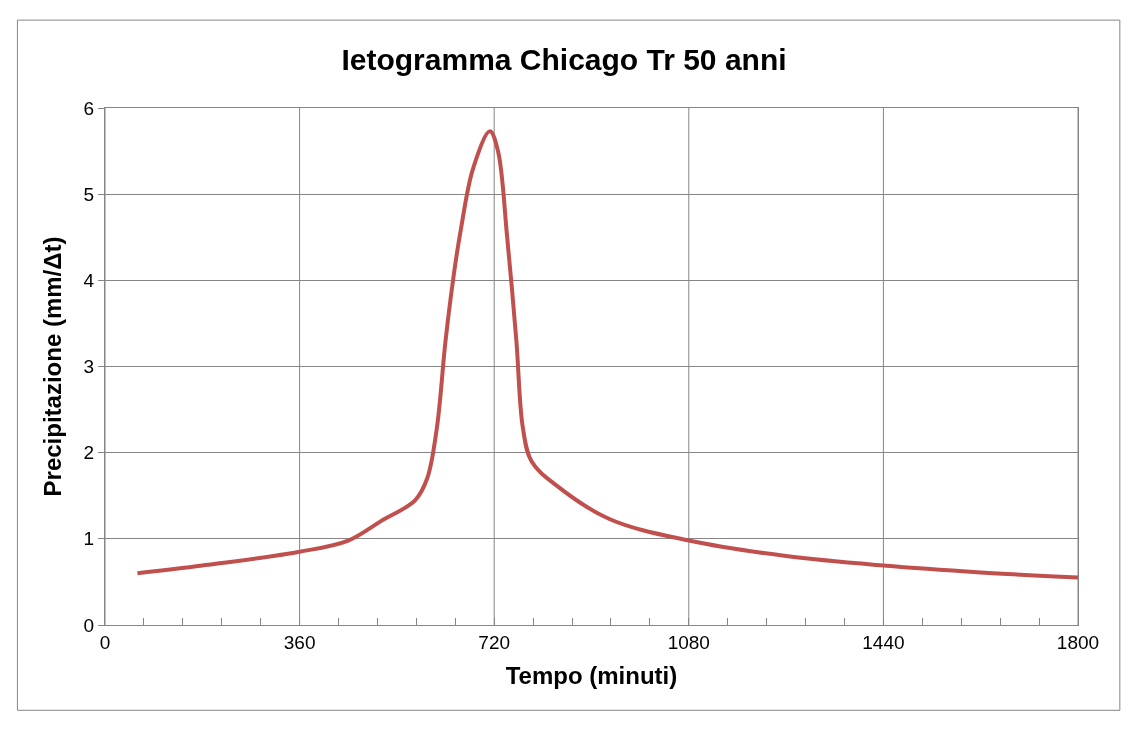 The height and width of the screenshot is (751, 1128). I want to click on x-tick-label: 1440, so click(883, 642).